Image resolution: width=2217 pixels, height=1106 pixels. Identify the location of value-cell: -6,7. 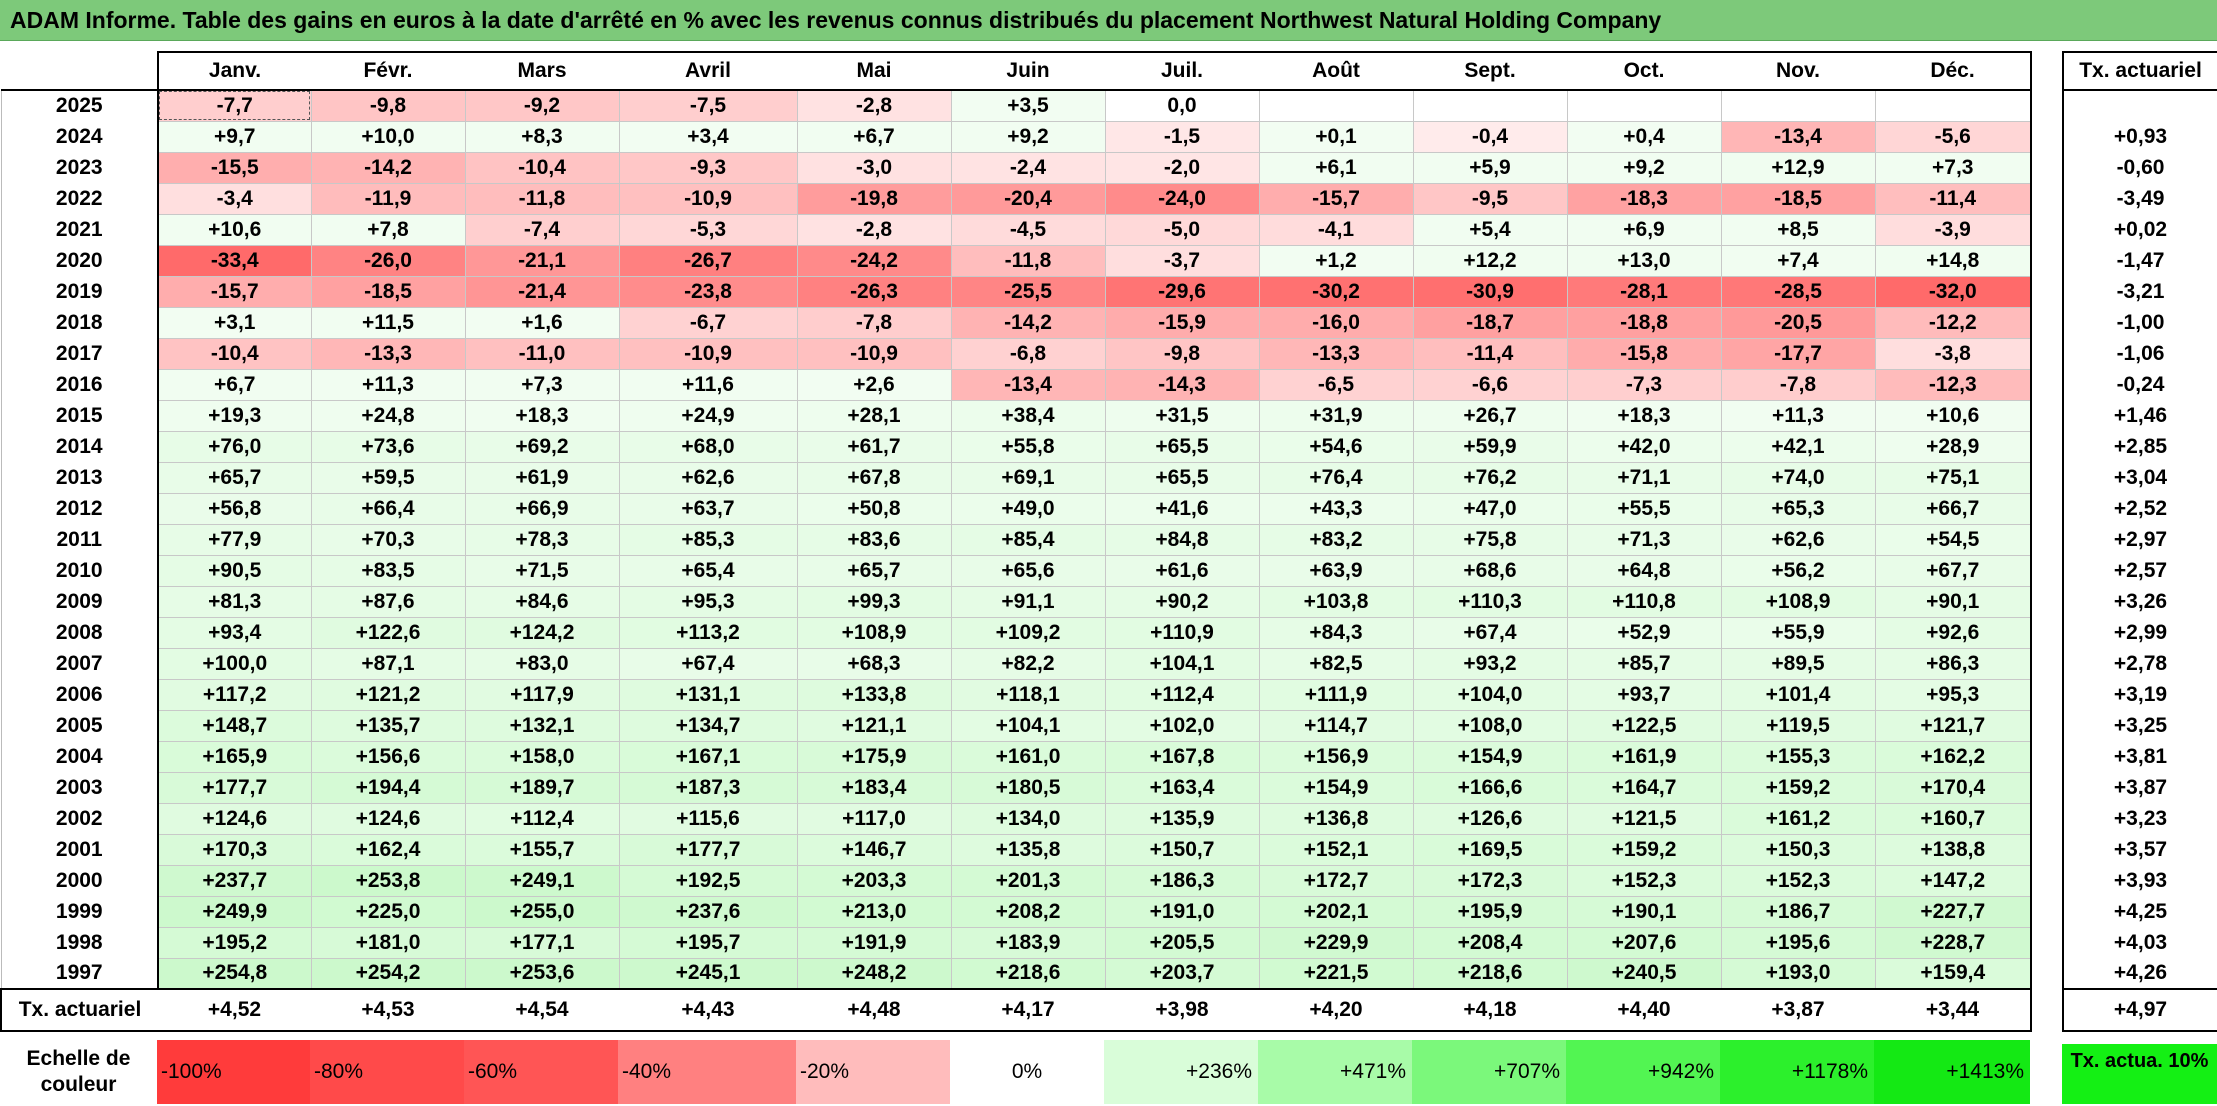
(708, 322).